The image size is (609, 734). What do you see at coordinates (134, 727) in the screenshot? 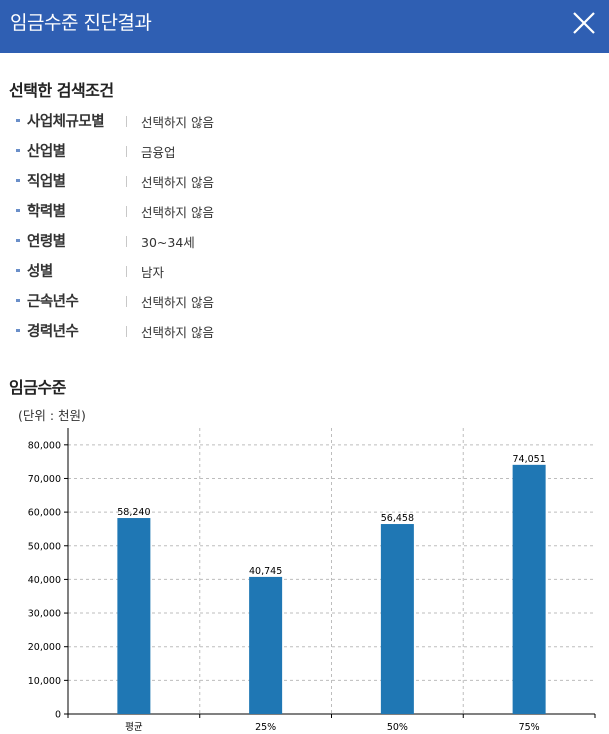
I see `x-tick-label: 평균` at bounding box center [134, 727].